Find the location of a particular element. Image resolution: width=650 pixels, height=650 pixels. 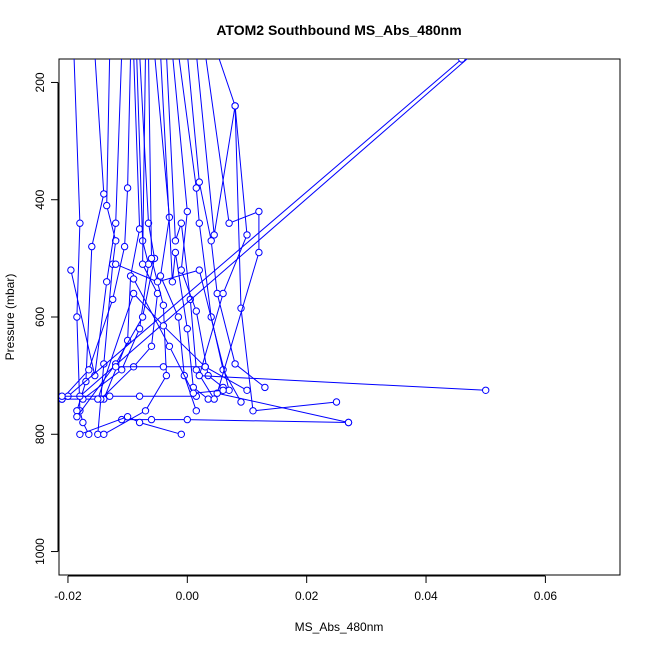

x-tick-label-1: 0.00 is located at coordinates (188, 596).